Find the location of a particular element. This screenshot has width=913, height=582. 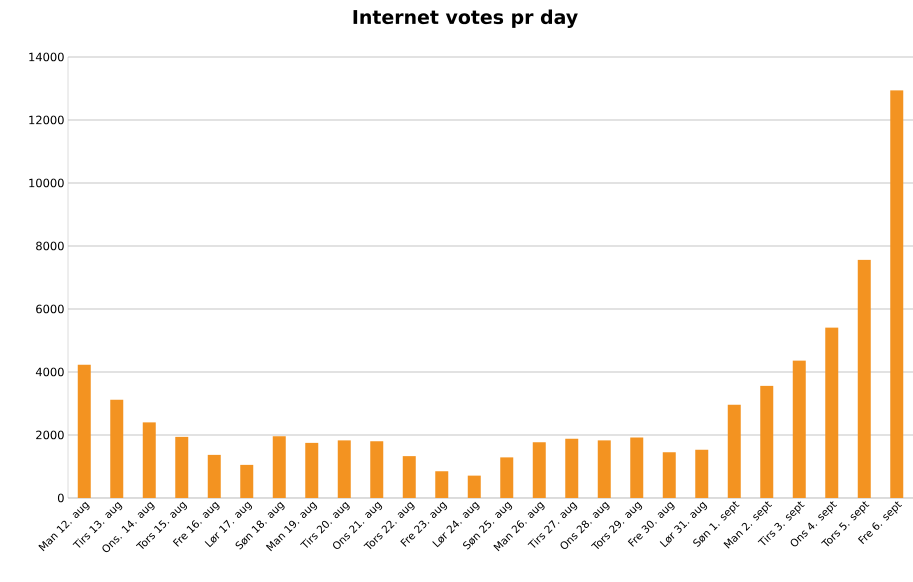

y-tick-label: 6000 is located at coordinates (50, 309).